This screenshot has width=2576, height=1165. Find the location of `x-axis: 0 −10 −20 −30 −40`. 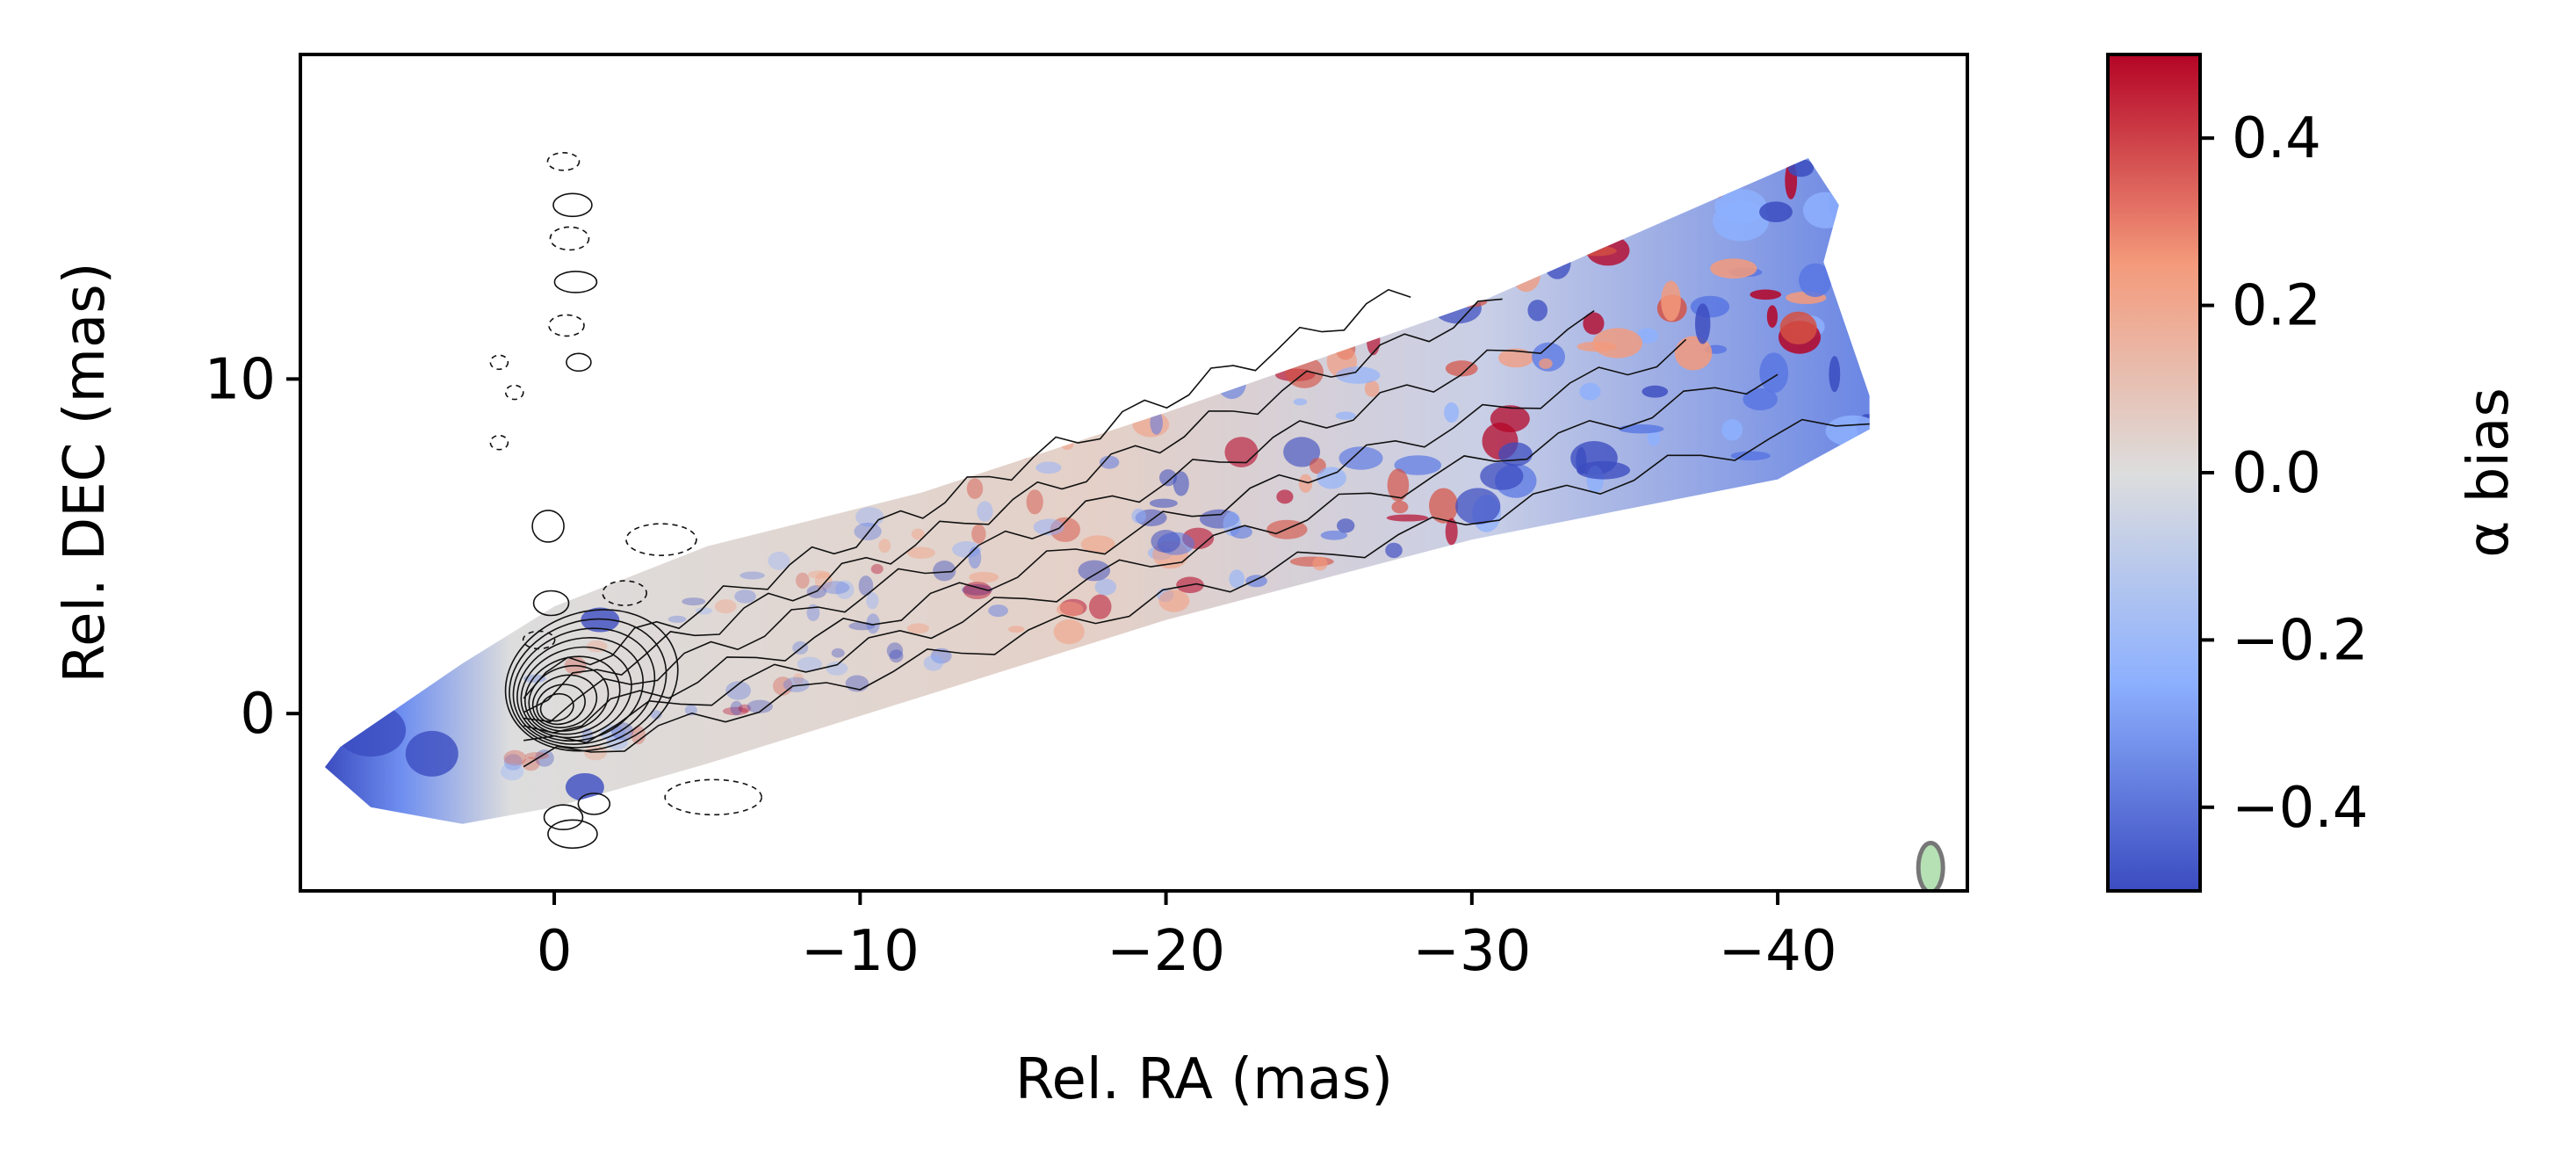

x-axis: 0 −10 −20 −30 −40 is located at coordinates (1187, 937).